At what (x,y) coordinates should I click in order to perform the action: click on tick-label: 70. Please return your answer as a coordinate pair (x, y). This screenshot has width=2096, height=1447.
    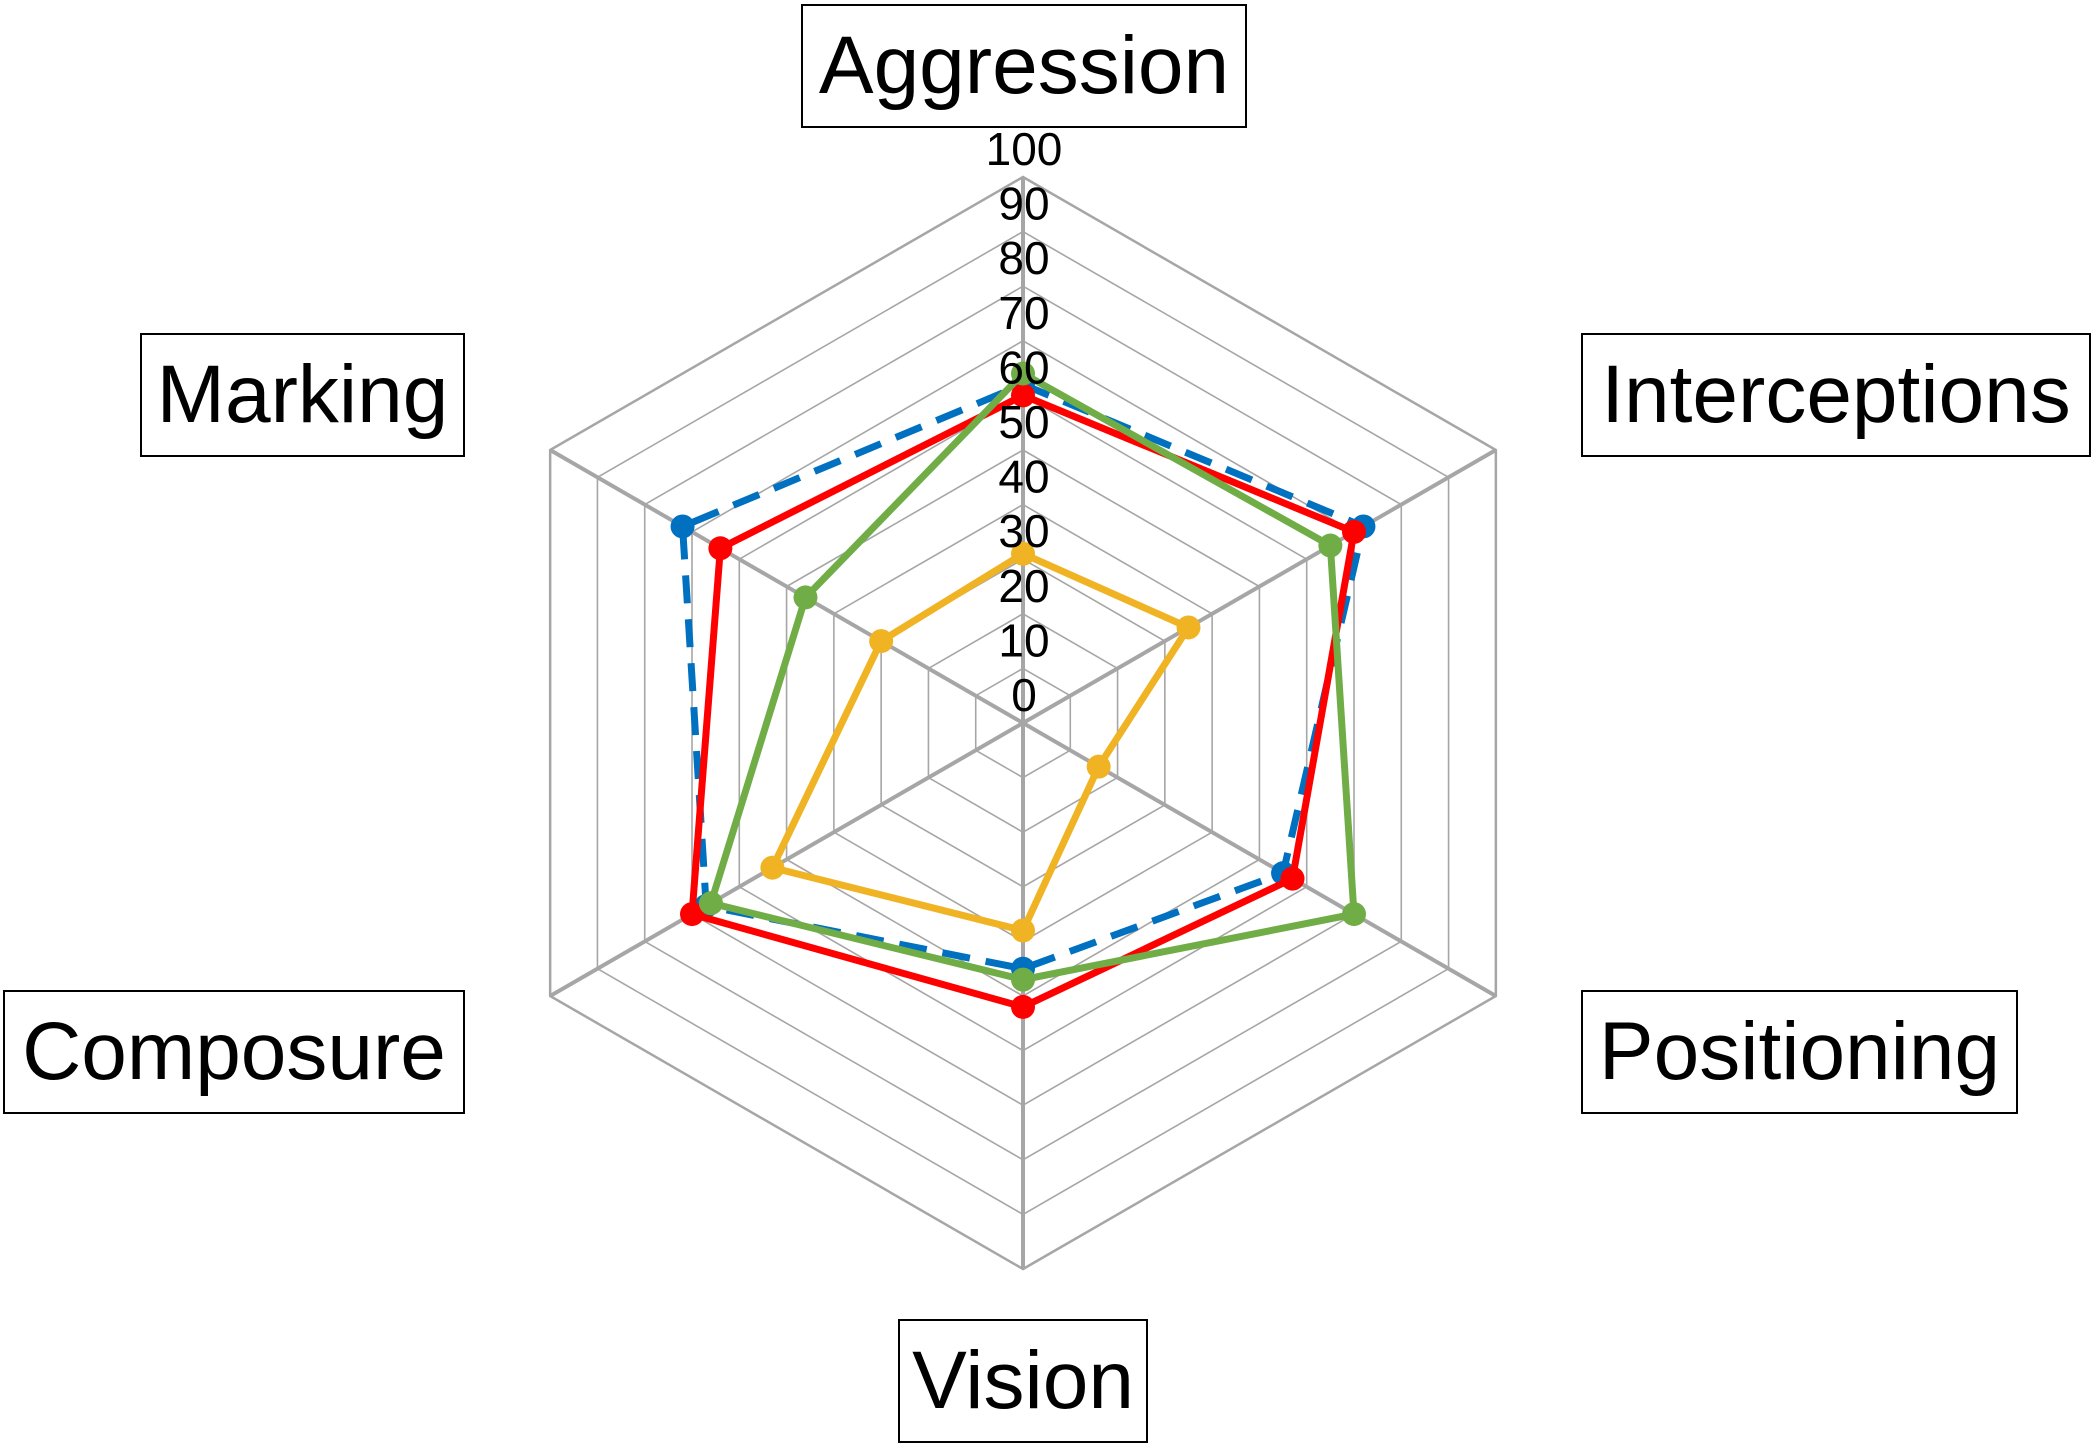
    Looking at the image, I should click on (1023, 313).